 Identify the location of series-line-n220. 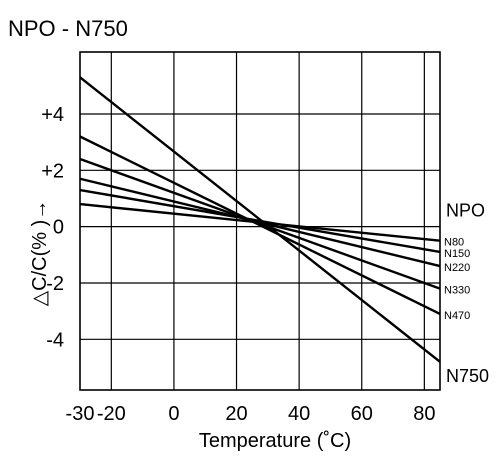
(260, 222).